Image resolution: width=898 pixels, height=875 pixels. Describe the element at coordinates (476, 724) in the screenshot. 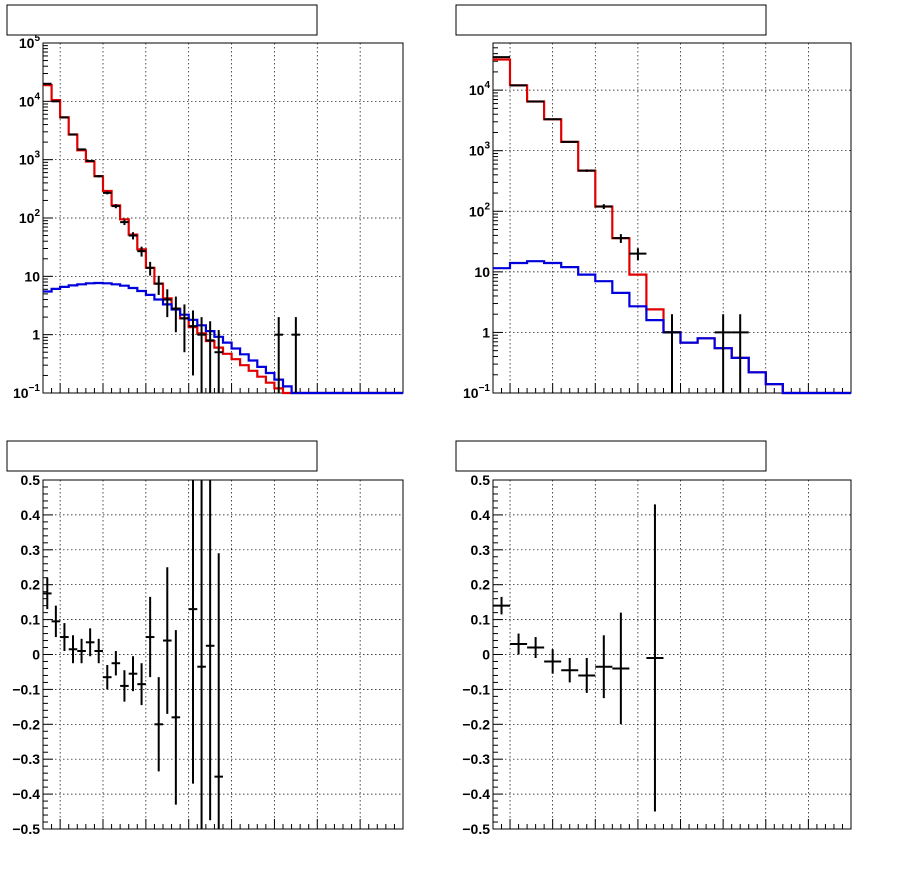

I see `y-tick-label: −0.2` at that location.